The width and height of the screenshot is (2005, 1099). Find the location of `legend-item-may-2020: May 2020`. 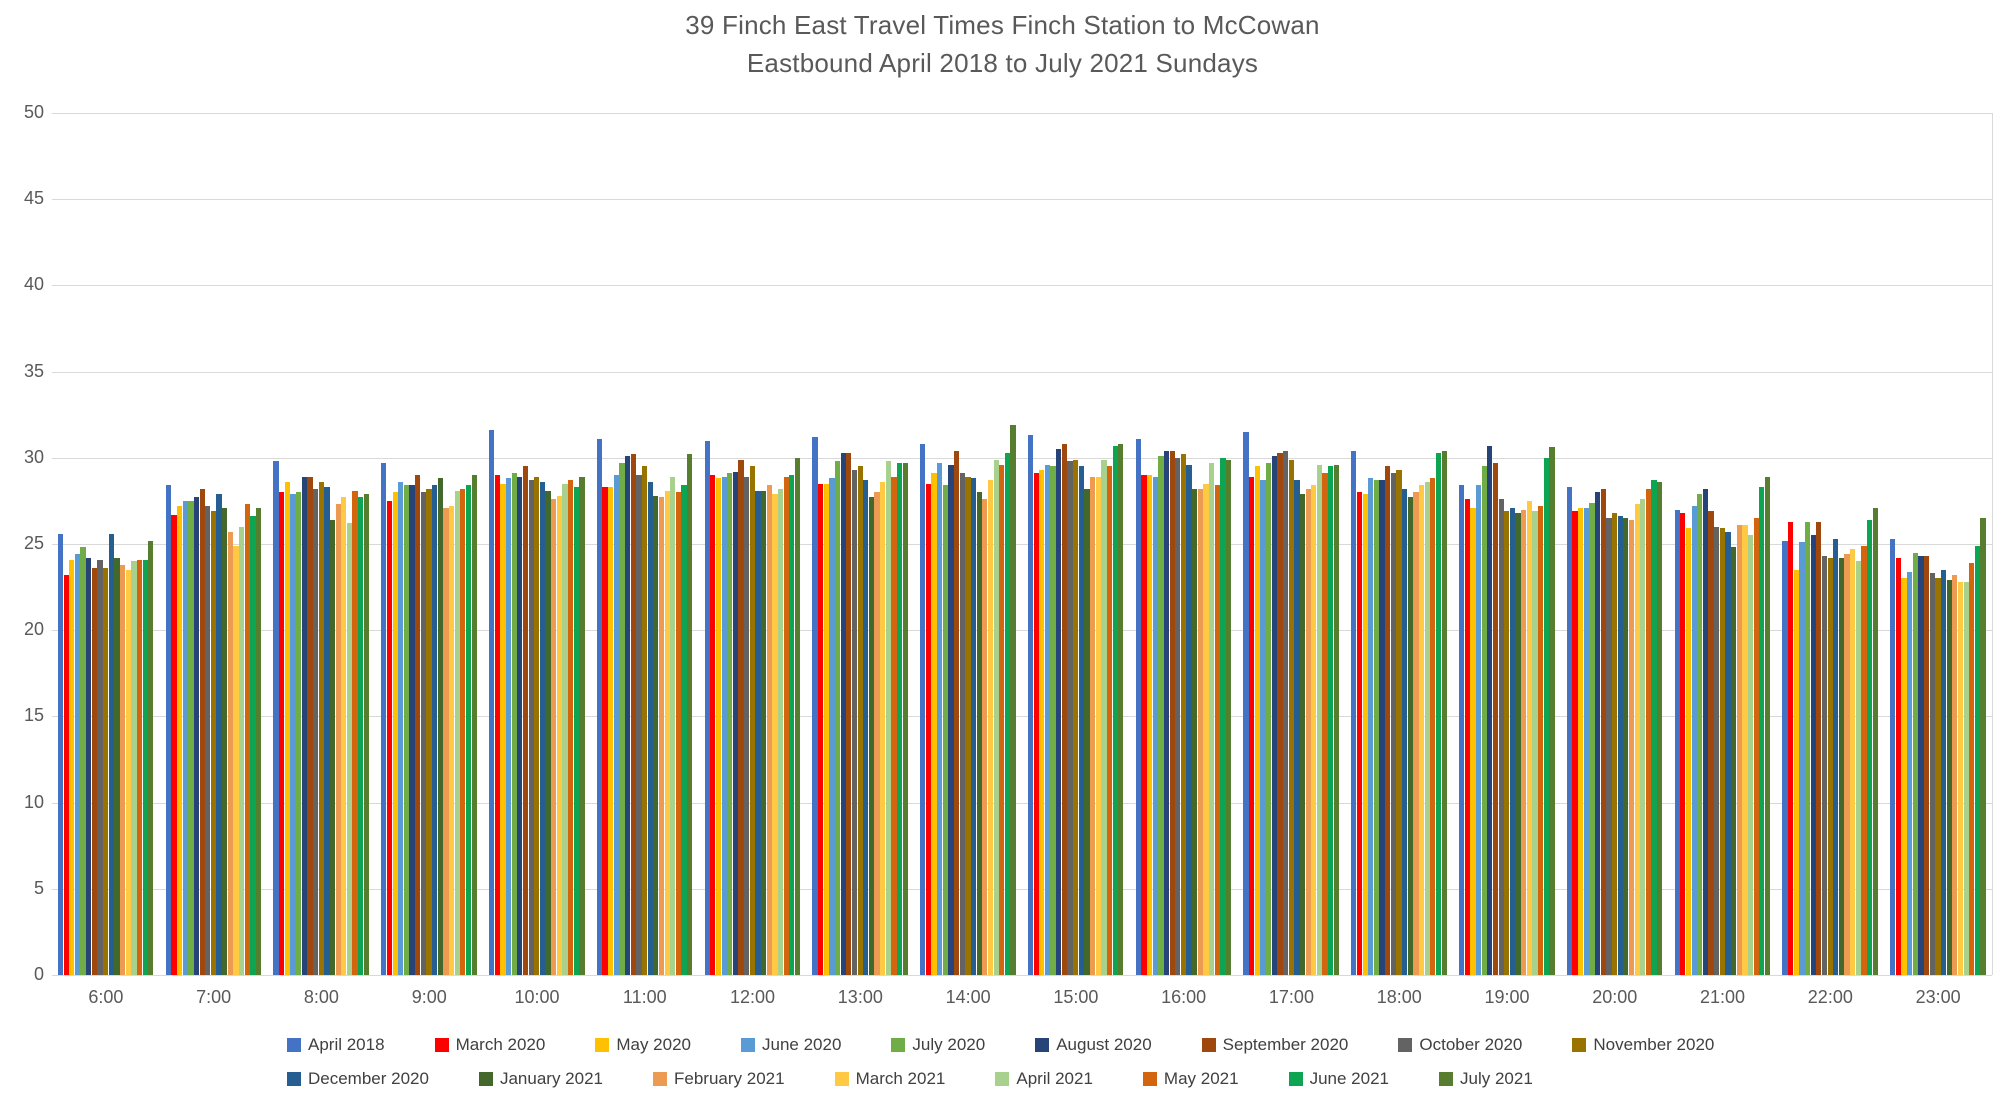

legend-item-may-2020: May 2020 is located at coordinates (643, 1045).